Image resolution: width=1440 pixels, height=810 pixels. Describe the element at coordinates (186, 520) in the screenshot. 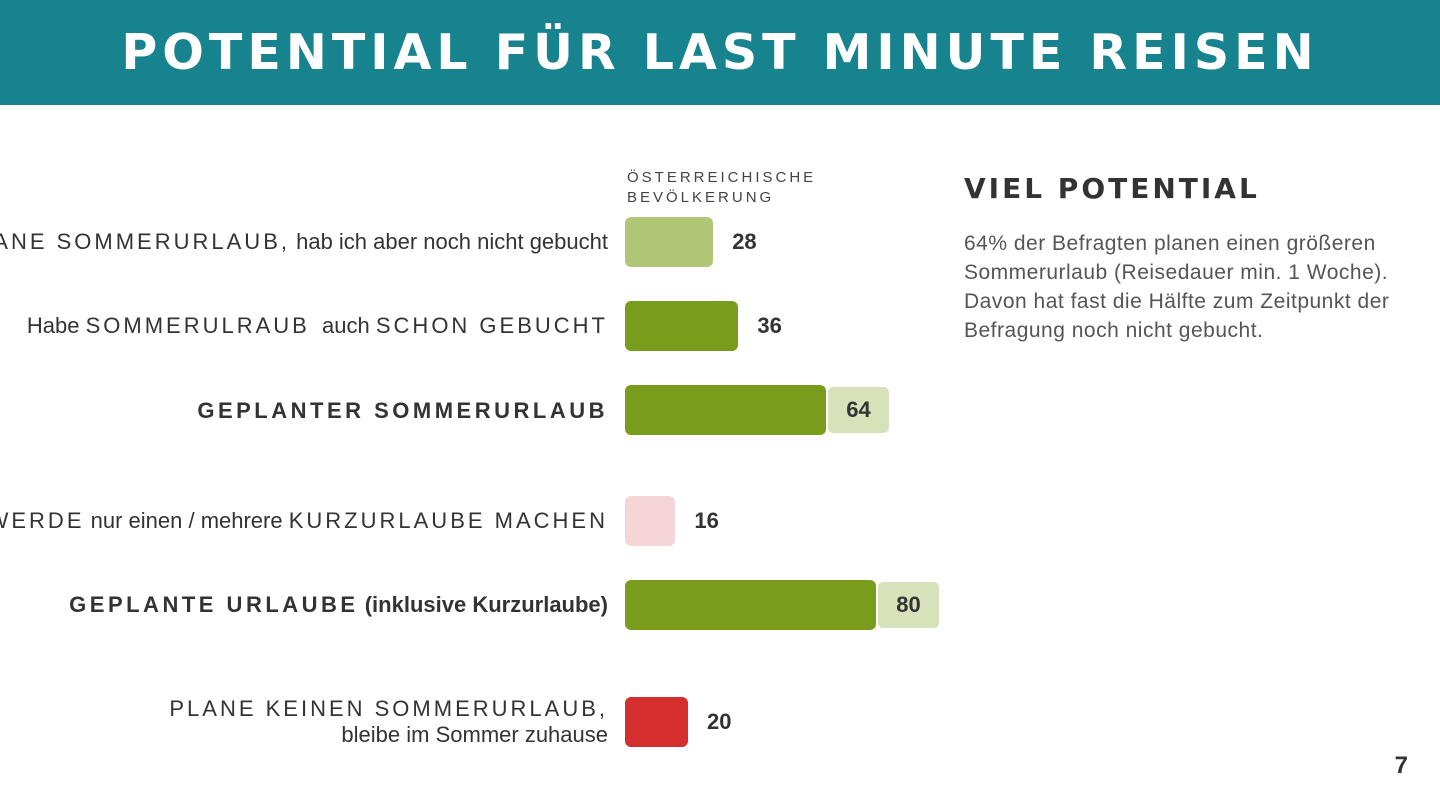

I see `row-label-text: nur einen / mehrere` at that location.